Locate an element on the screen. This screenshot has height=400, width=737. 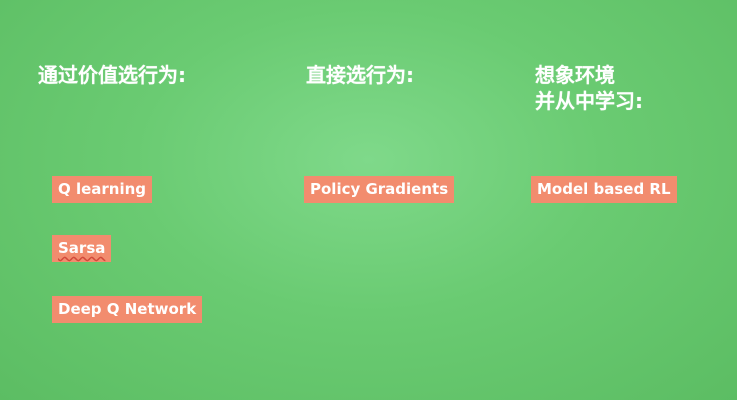
tag-sarsa-label: Sarsa is located at coordinates (82, 248).